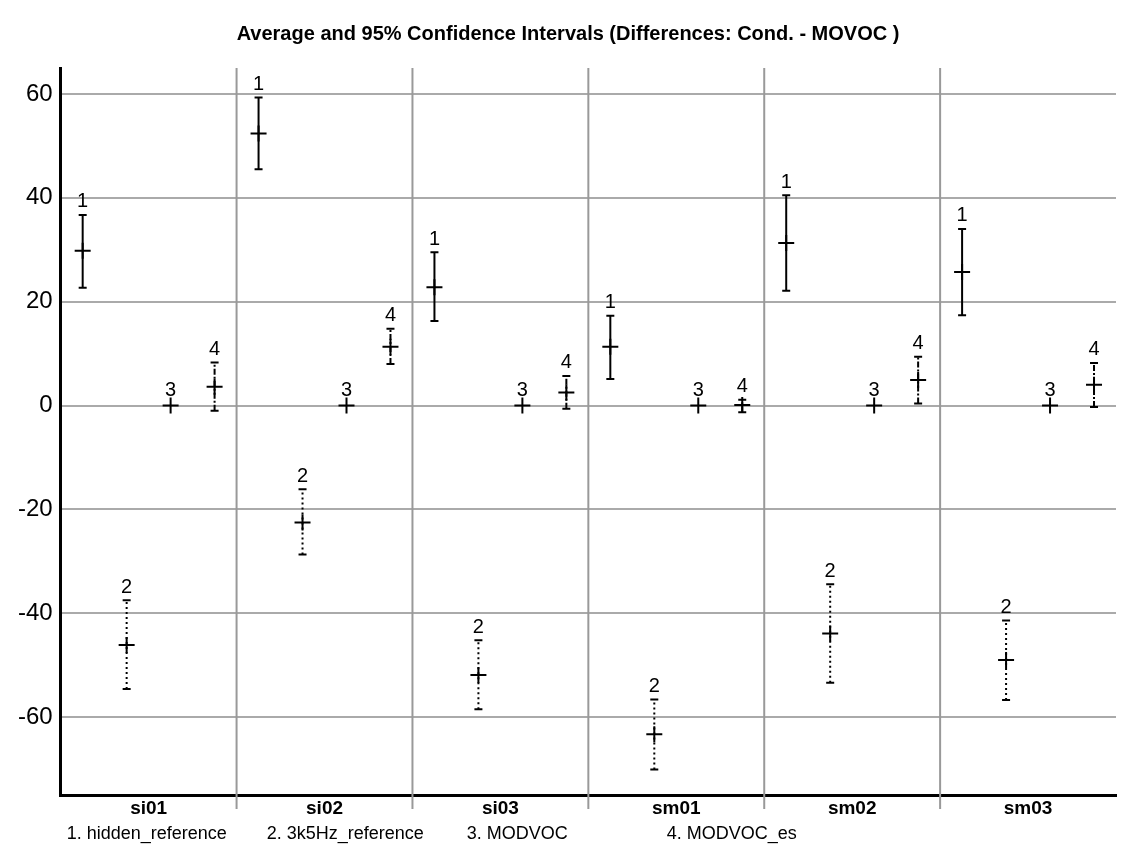 The image size is (1126, 851). What do you see at coordinates (39, 196) in the screenshot?
I see `y-tick-label: 40` at bounding box center [39, 196].